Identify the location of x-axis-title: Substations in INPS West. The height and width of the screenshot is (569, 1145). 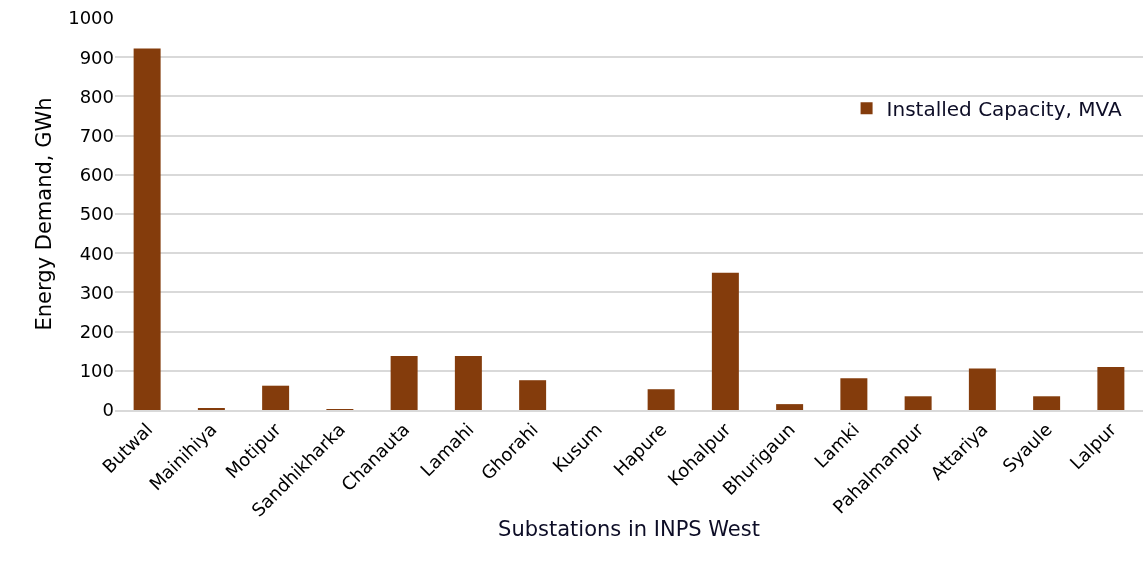
(629, 529).